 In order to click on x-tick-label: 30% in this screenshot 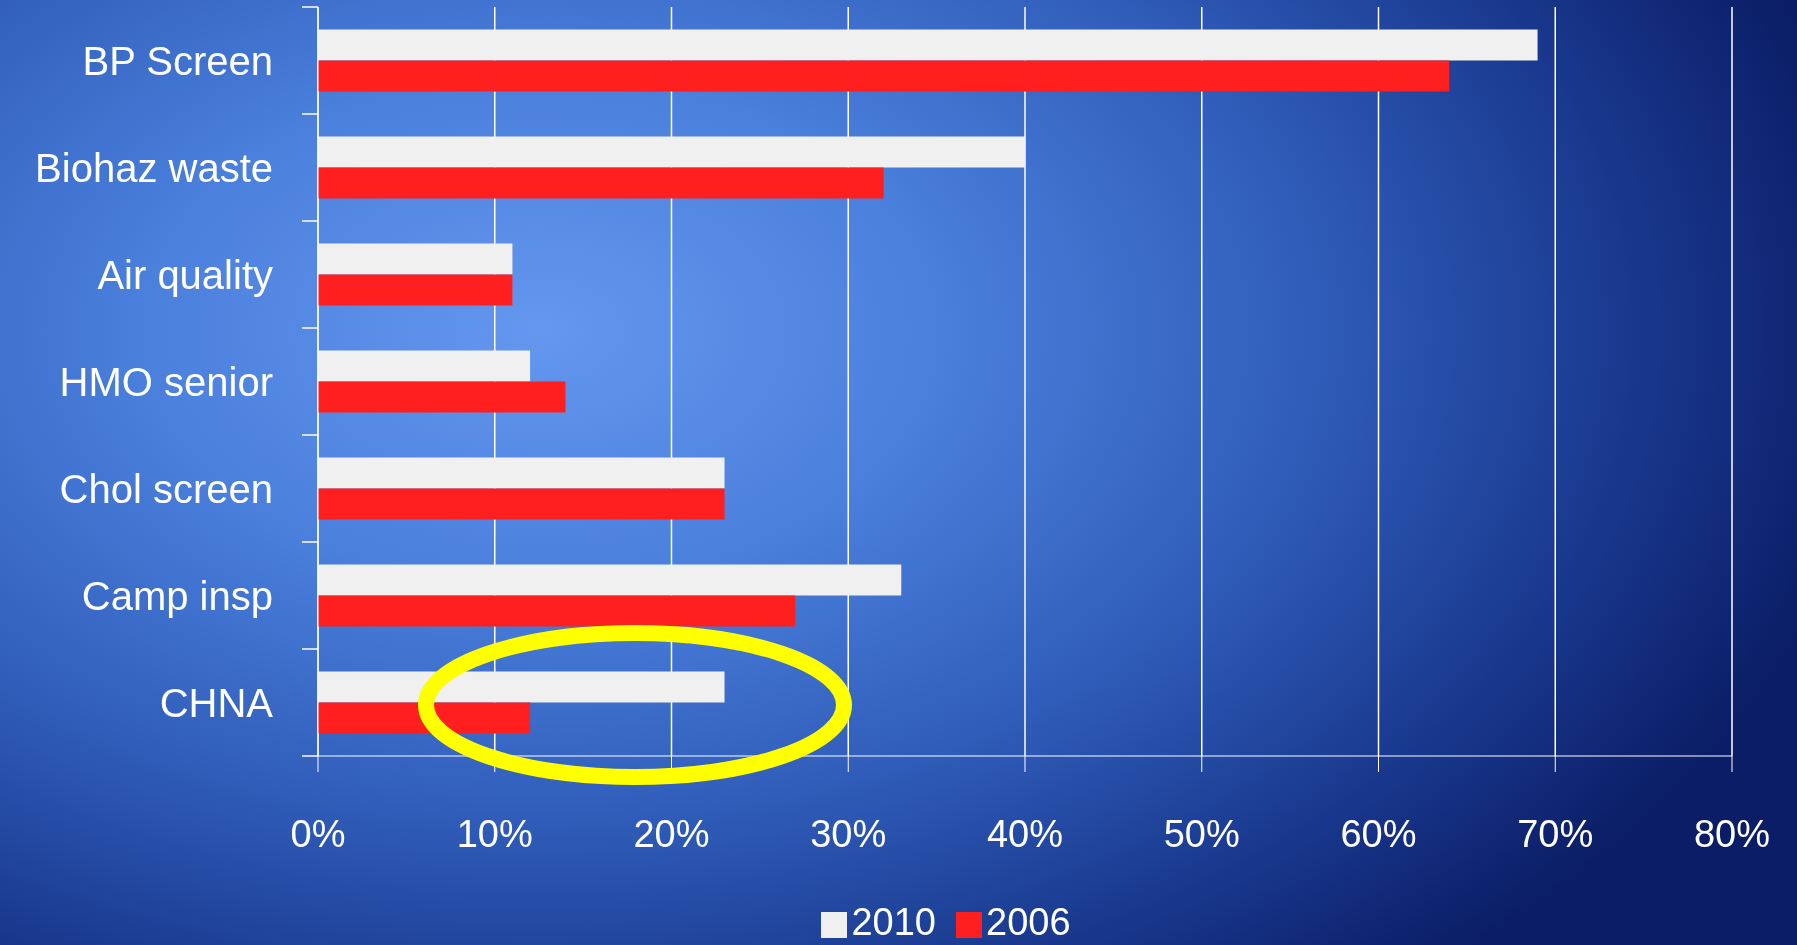, I will do `click(848, 833)`.